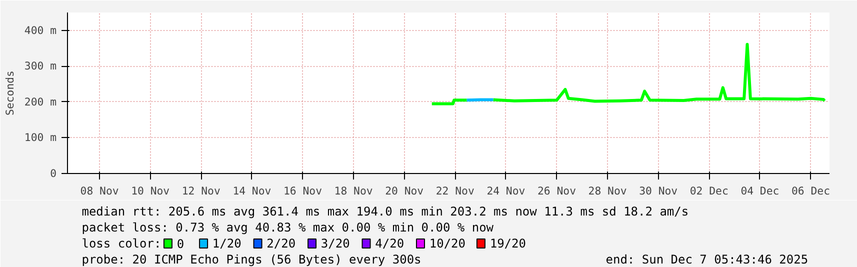 The image size is (857, 267). I want to click on legend-label: 4/20, so click(389, 243).